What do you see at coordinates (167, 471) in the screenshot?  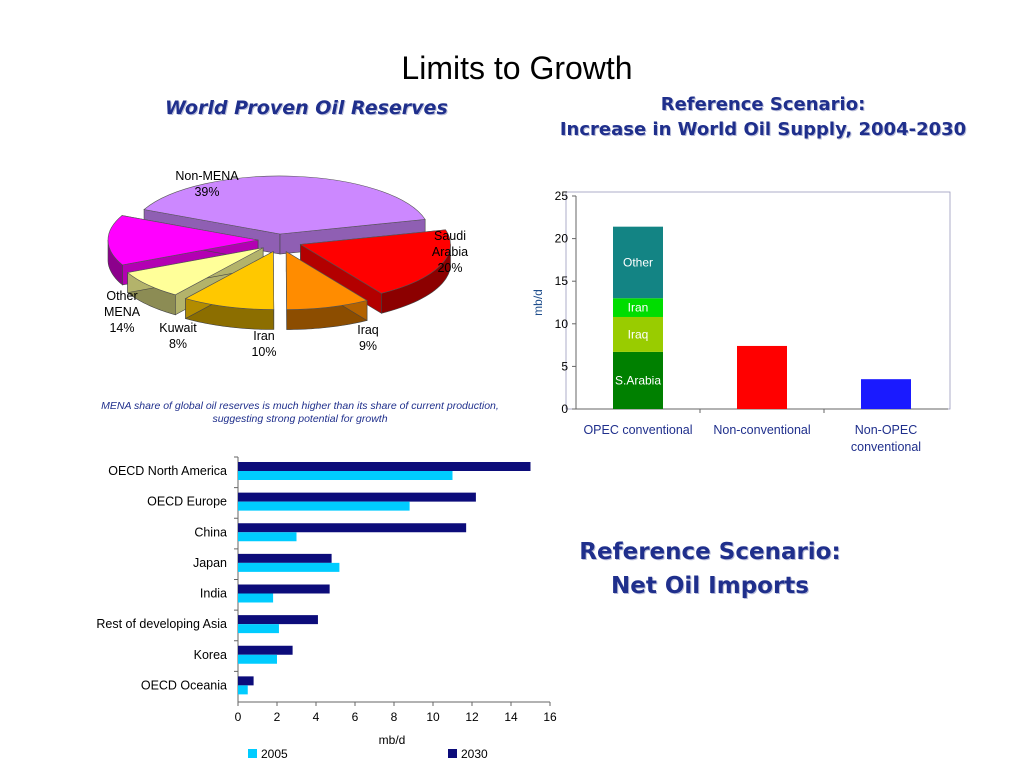 I see `imports-category-label: OECD North America` at bounding box center [167, 471].